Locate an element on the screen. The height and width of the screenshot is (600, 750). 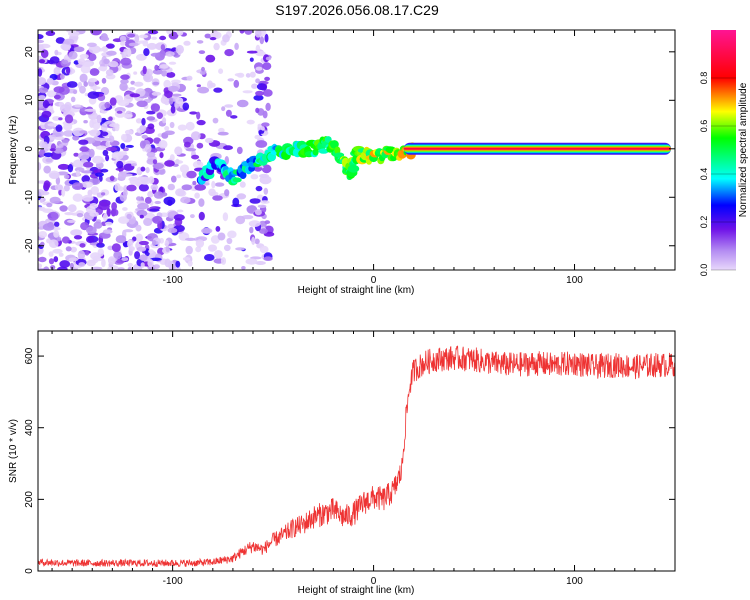
snr-x-tick-label: 100 is located at coordinates (574, 581).